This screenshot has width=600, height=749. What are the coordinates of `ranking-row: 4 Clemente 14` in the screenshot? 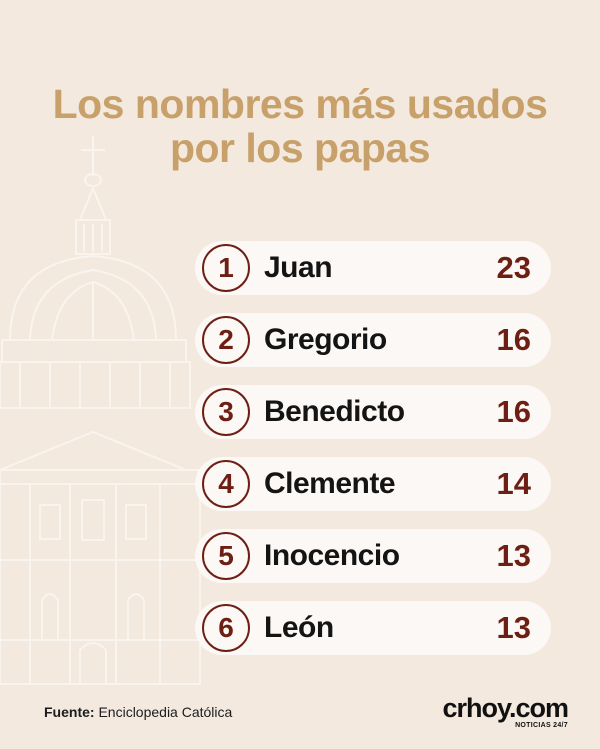 It's located at (373, 484).